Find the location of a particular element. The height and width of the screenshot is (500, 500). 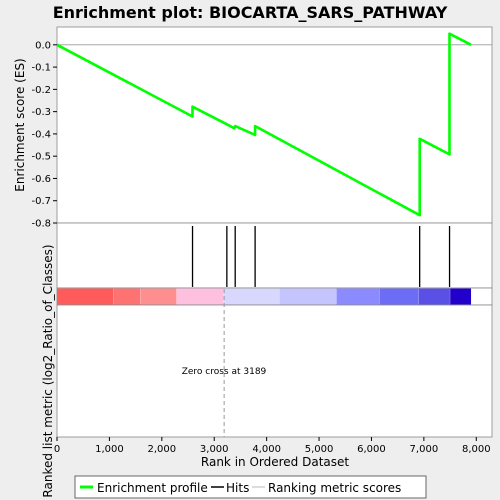

x-axis-label: Rank in Ordered Dataset is located at coordinates (275, 462).